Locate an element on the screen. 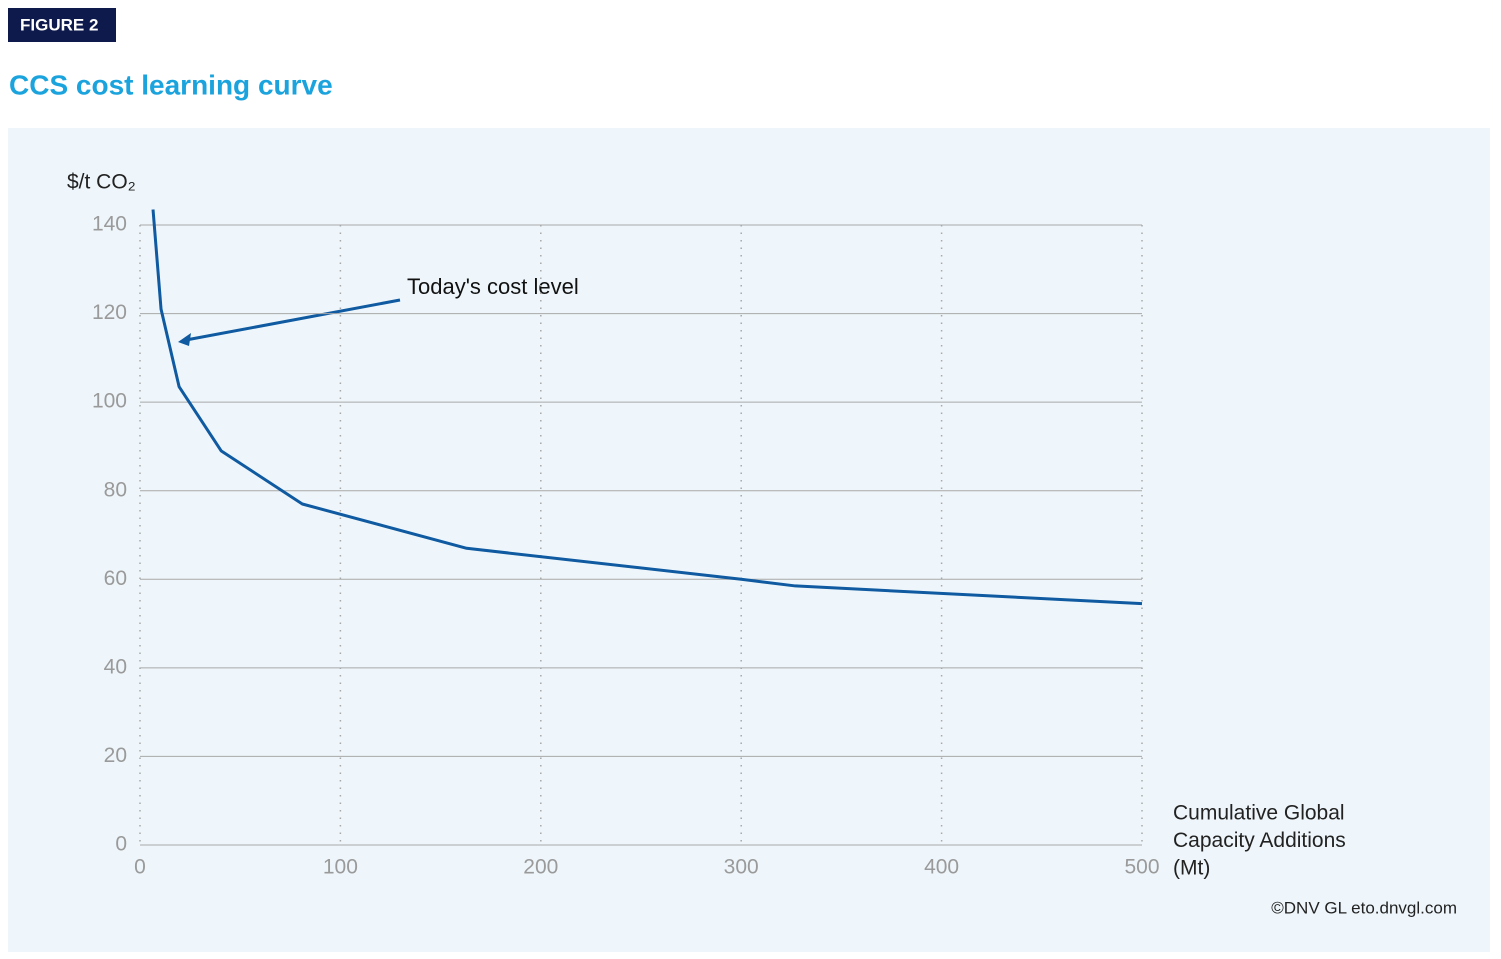  figure-badge is located at coordinates (62, 25).